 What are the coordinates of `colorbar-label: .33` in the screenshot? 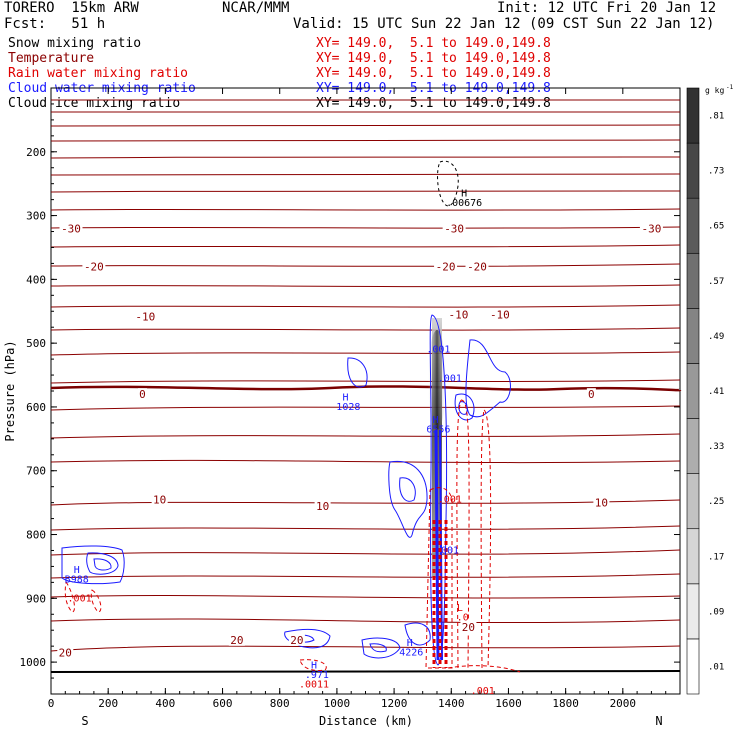 It's located at (716, 447).